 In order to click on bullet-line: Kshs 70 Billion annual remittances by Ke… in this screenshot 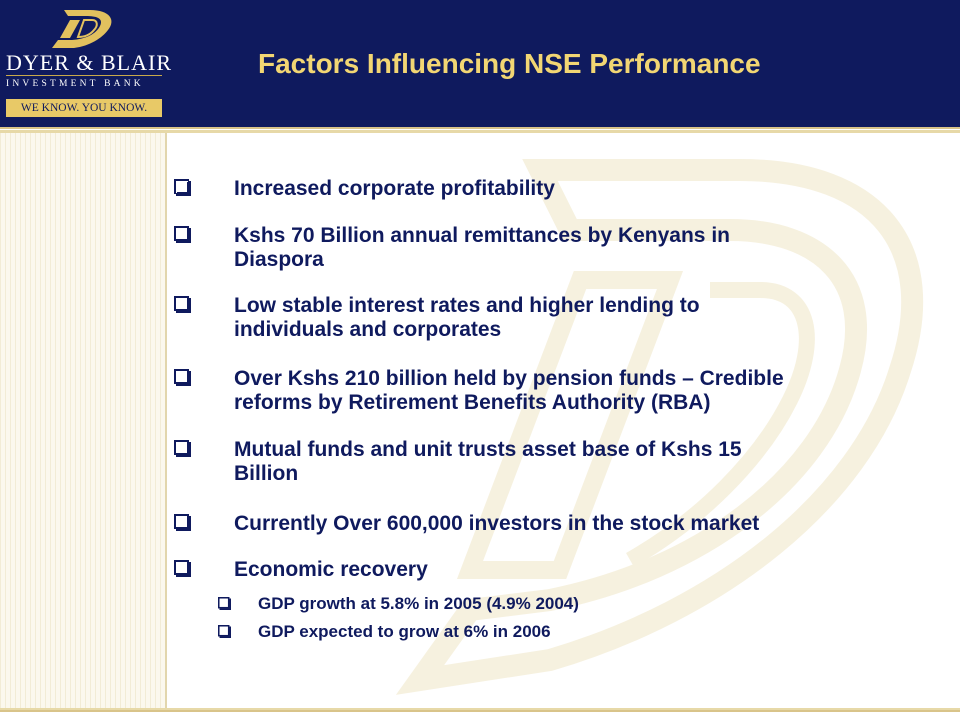, I will do `click(482, 235)`.